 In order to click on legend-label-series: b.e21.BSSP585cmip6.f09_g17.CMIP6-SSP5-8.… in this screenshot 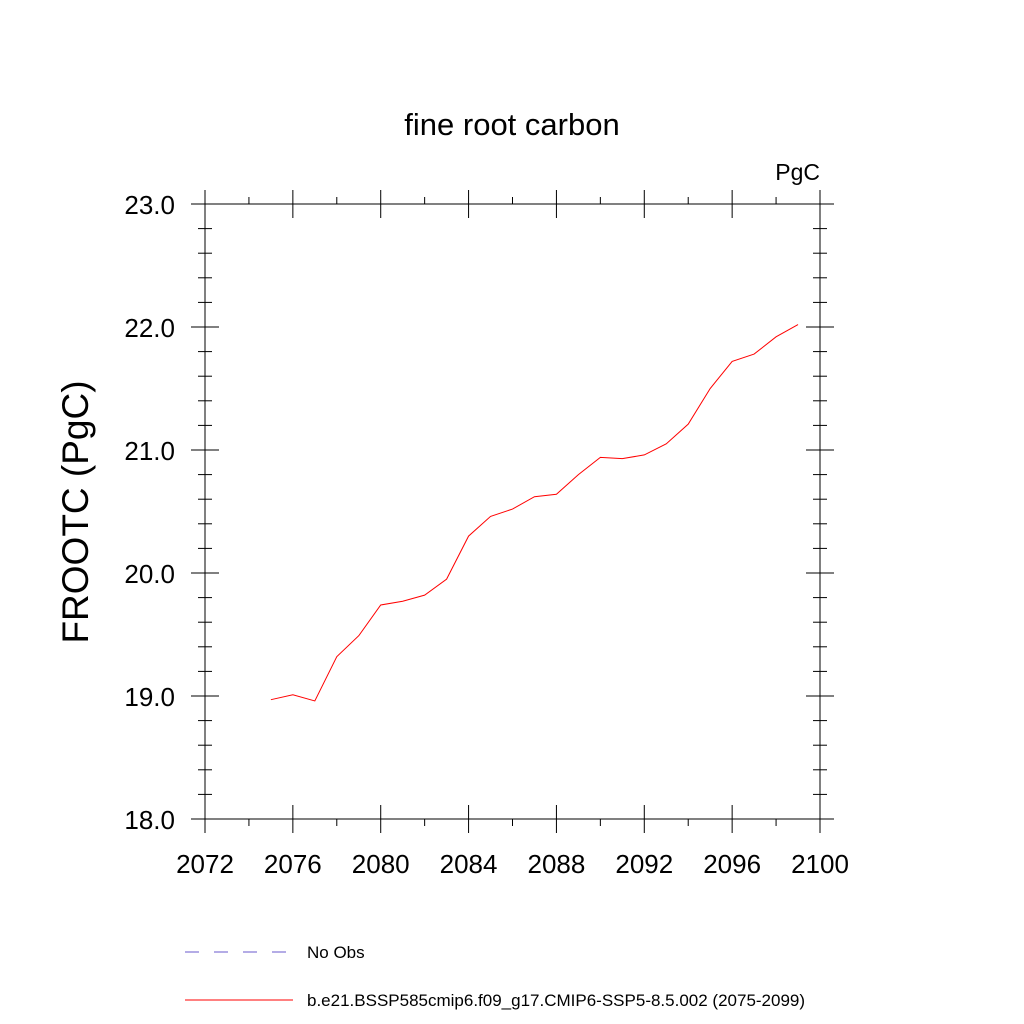, I will do `click(556, 1000)`.